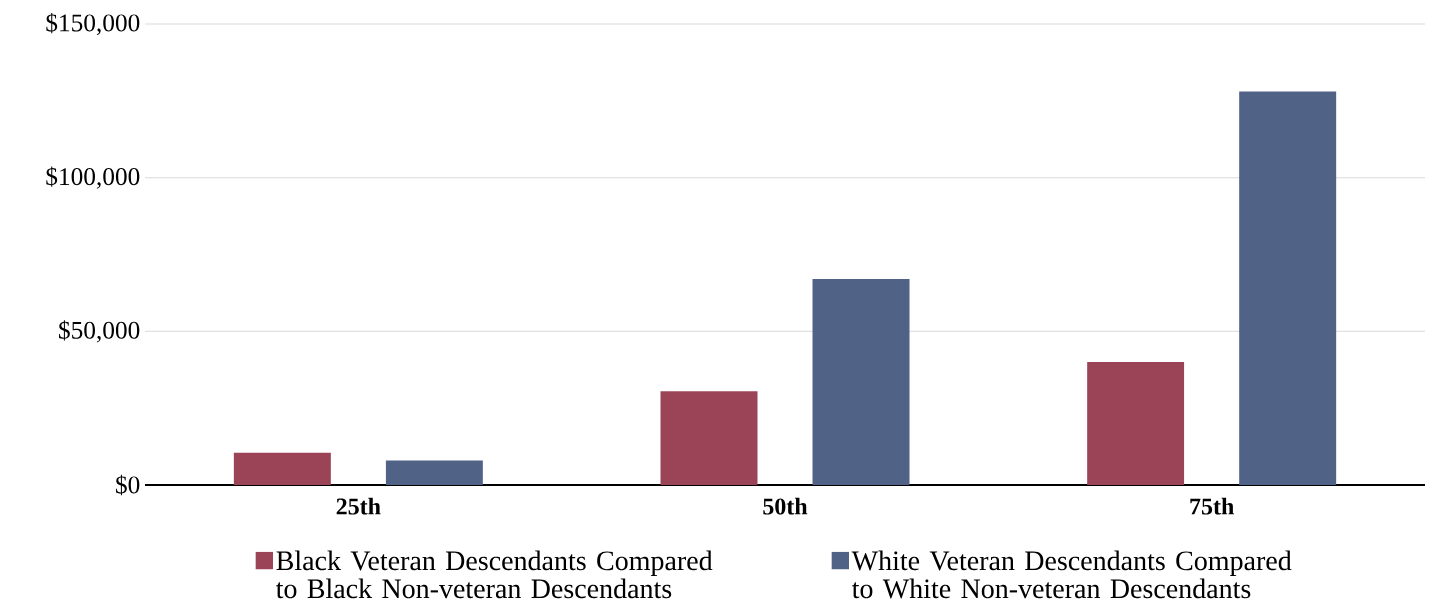 The width and height of the screenshot is (1431, 612). What do you see at coordinates (93, 177) in the screenshot?
I see `y-tick-label: $100,000` at bounding box center [93, 177].